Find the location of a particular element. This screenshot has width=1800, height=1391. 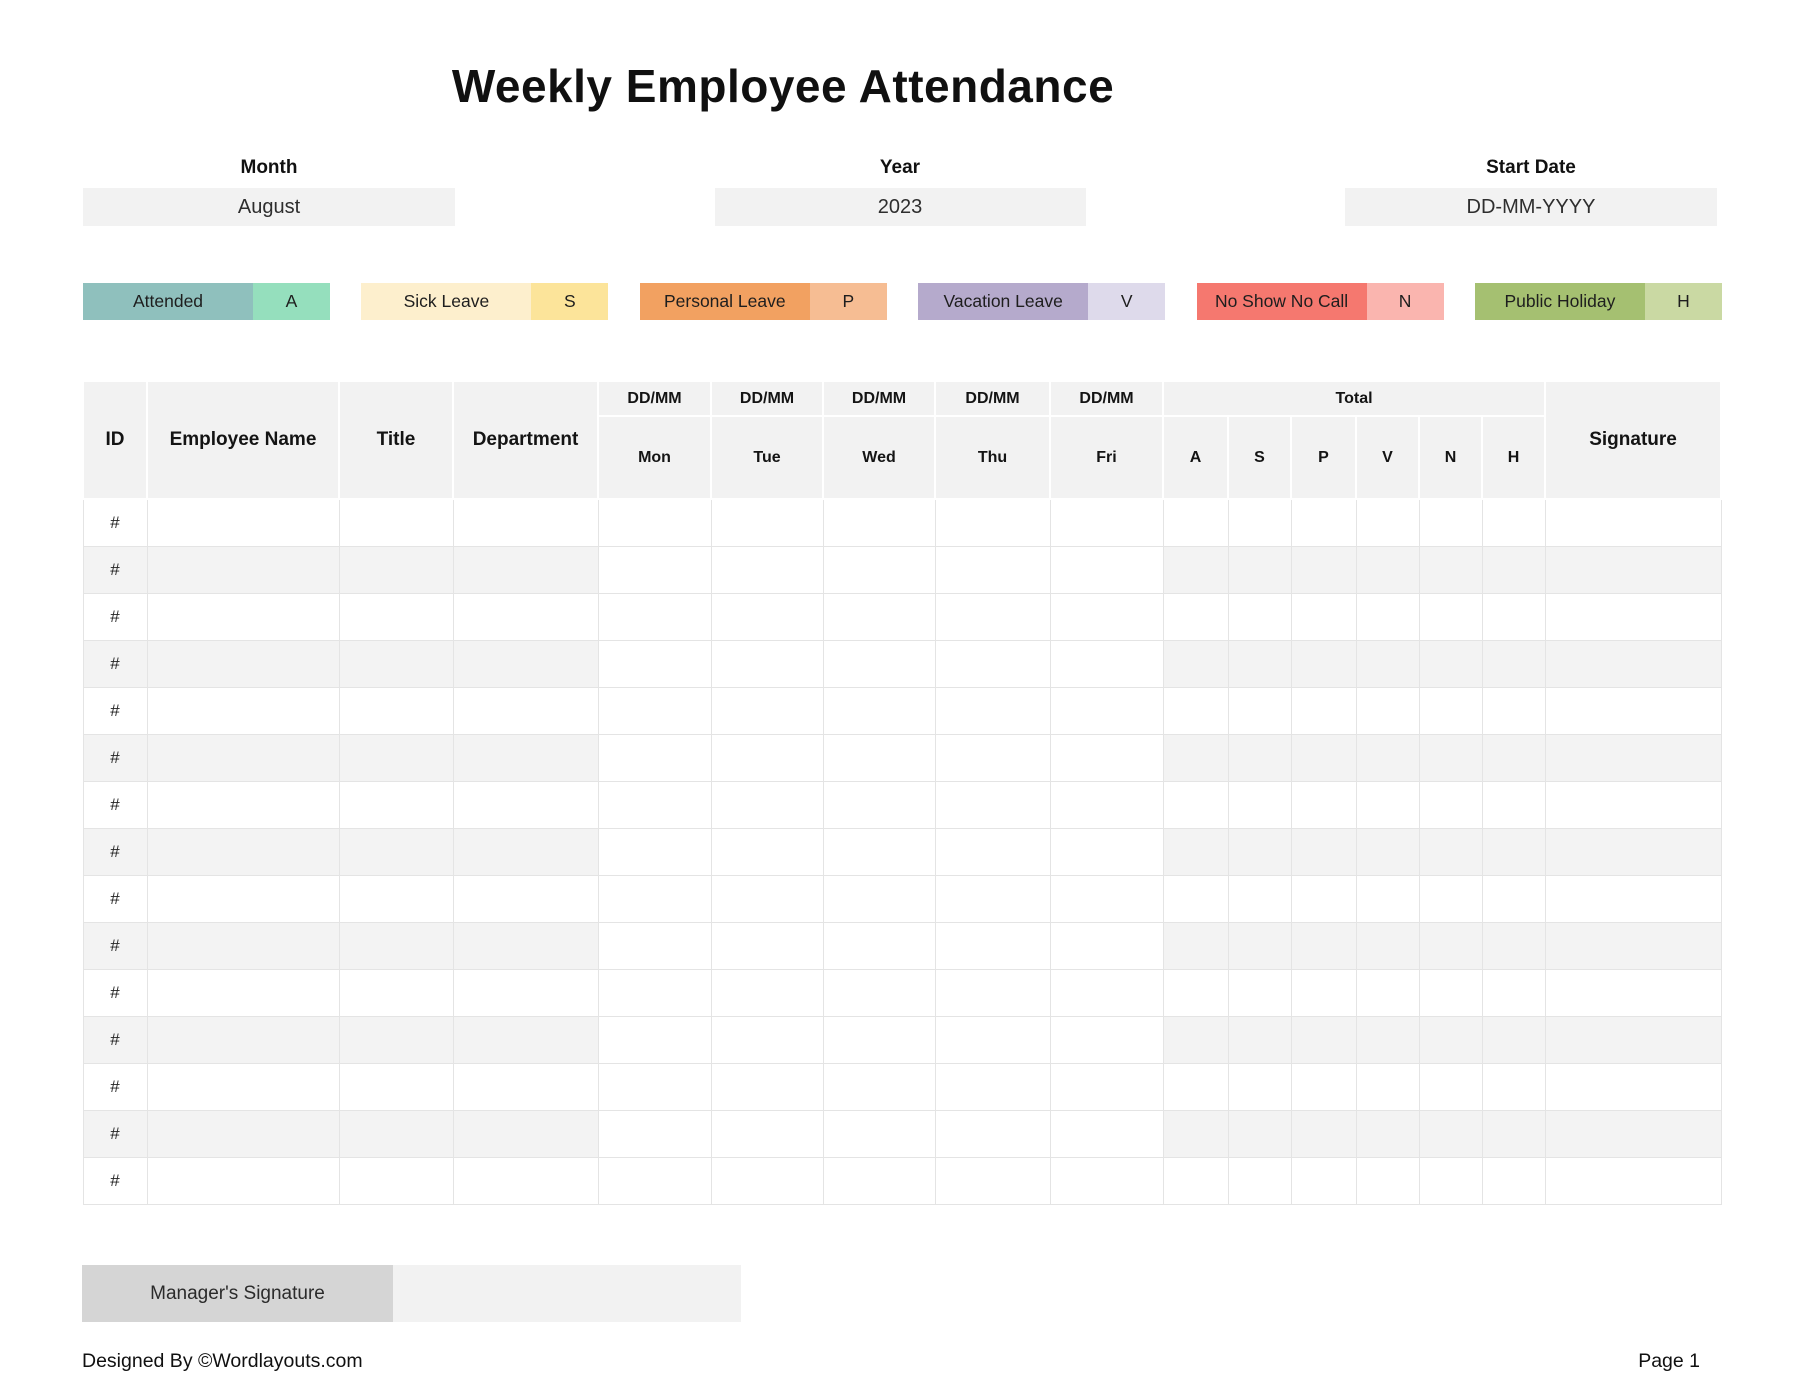

manager-signature-field is located at coordinates (567, 1293).